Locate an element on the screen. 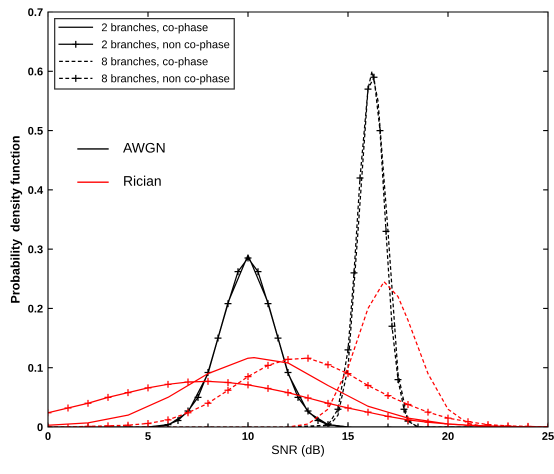 Image resolution: width=554 pixels, height=474 pixels. y-tick-label: 0.1 is located at coordinates (35, 368).